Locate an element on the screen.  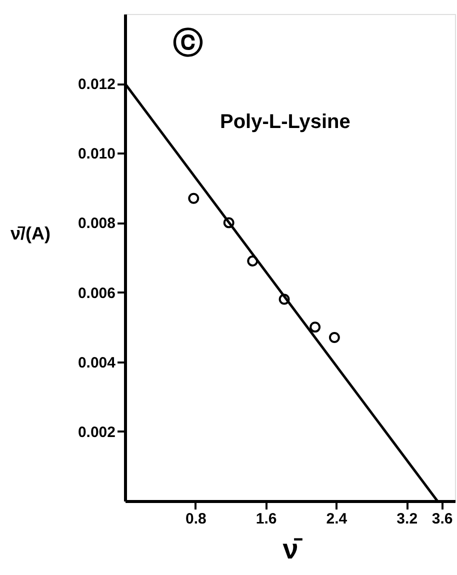
x-tick-label: 0.8 is located at coordinates (195, 519).